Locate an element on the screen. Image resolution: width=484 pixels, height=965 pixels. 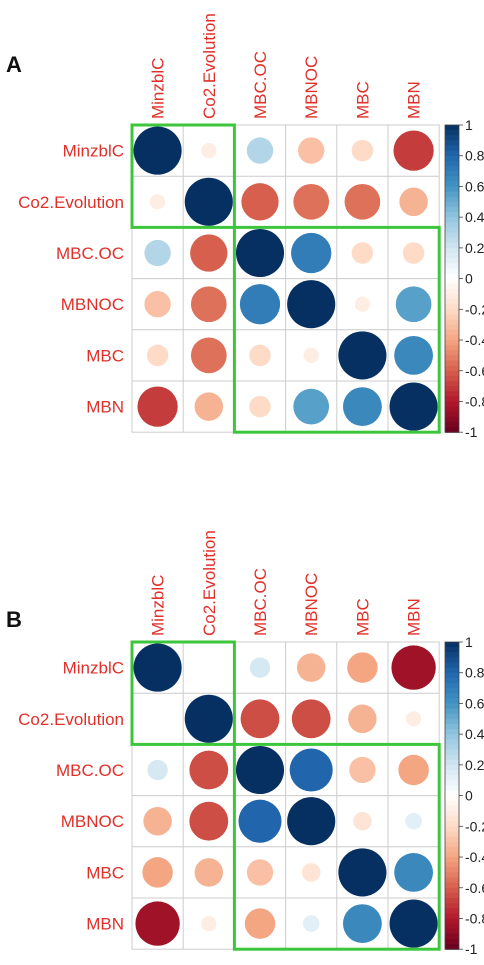
panel-a-row-label: MBC is located at coordinates (105, 355).